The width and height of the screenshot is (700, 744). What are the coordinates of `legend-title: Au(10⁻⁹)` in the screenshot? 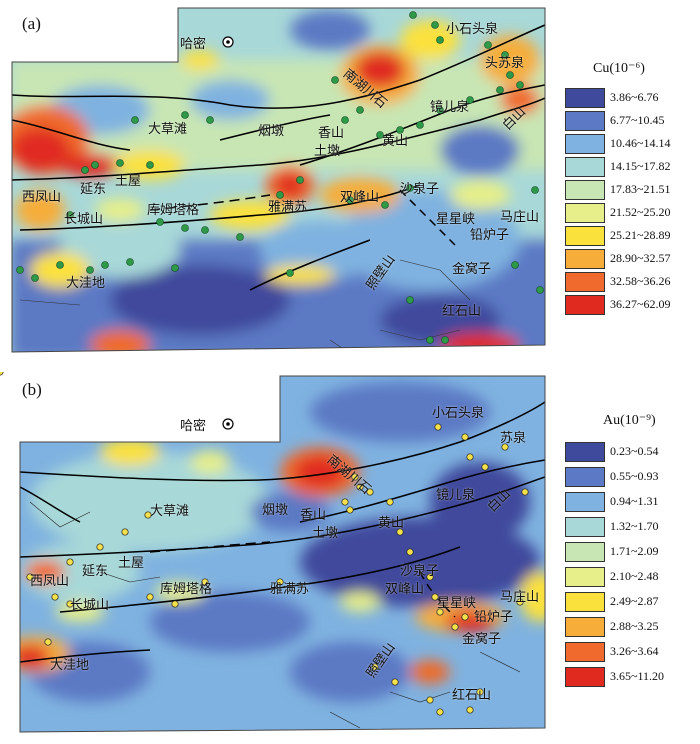 It's located at (629, 420).